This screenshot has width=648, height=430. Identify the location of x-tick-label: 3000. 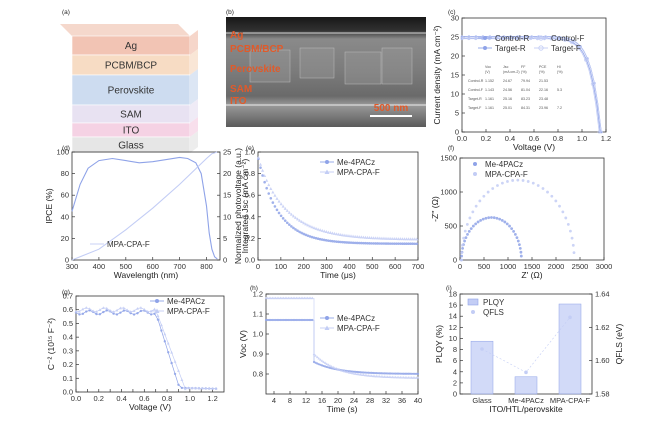
(604, 266).